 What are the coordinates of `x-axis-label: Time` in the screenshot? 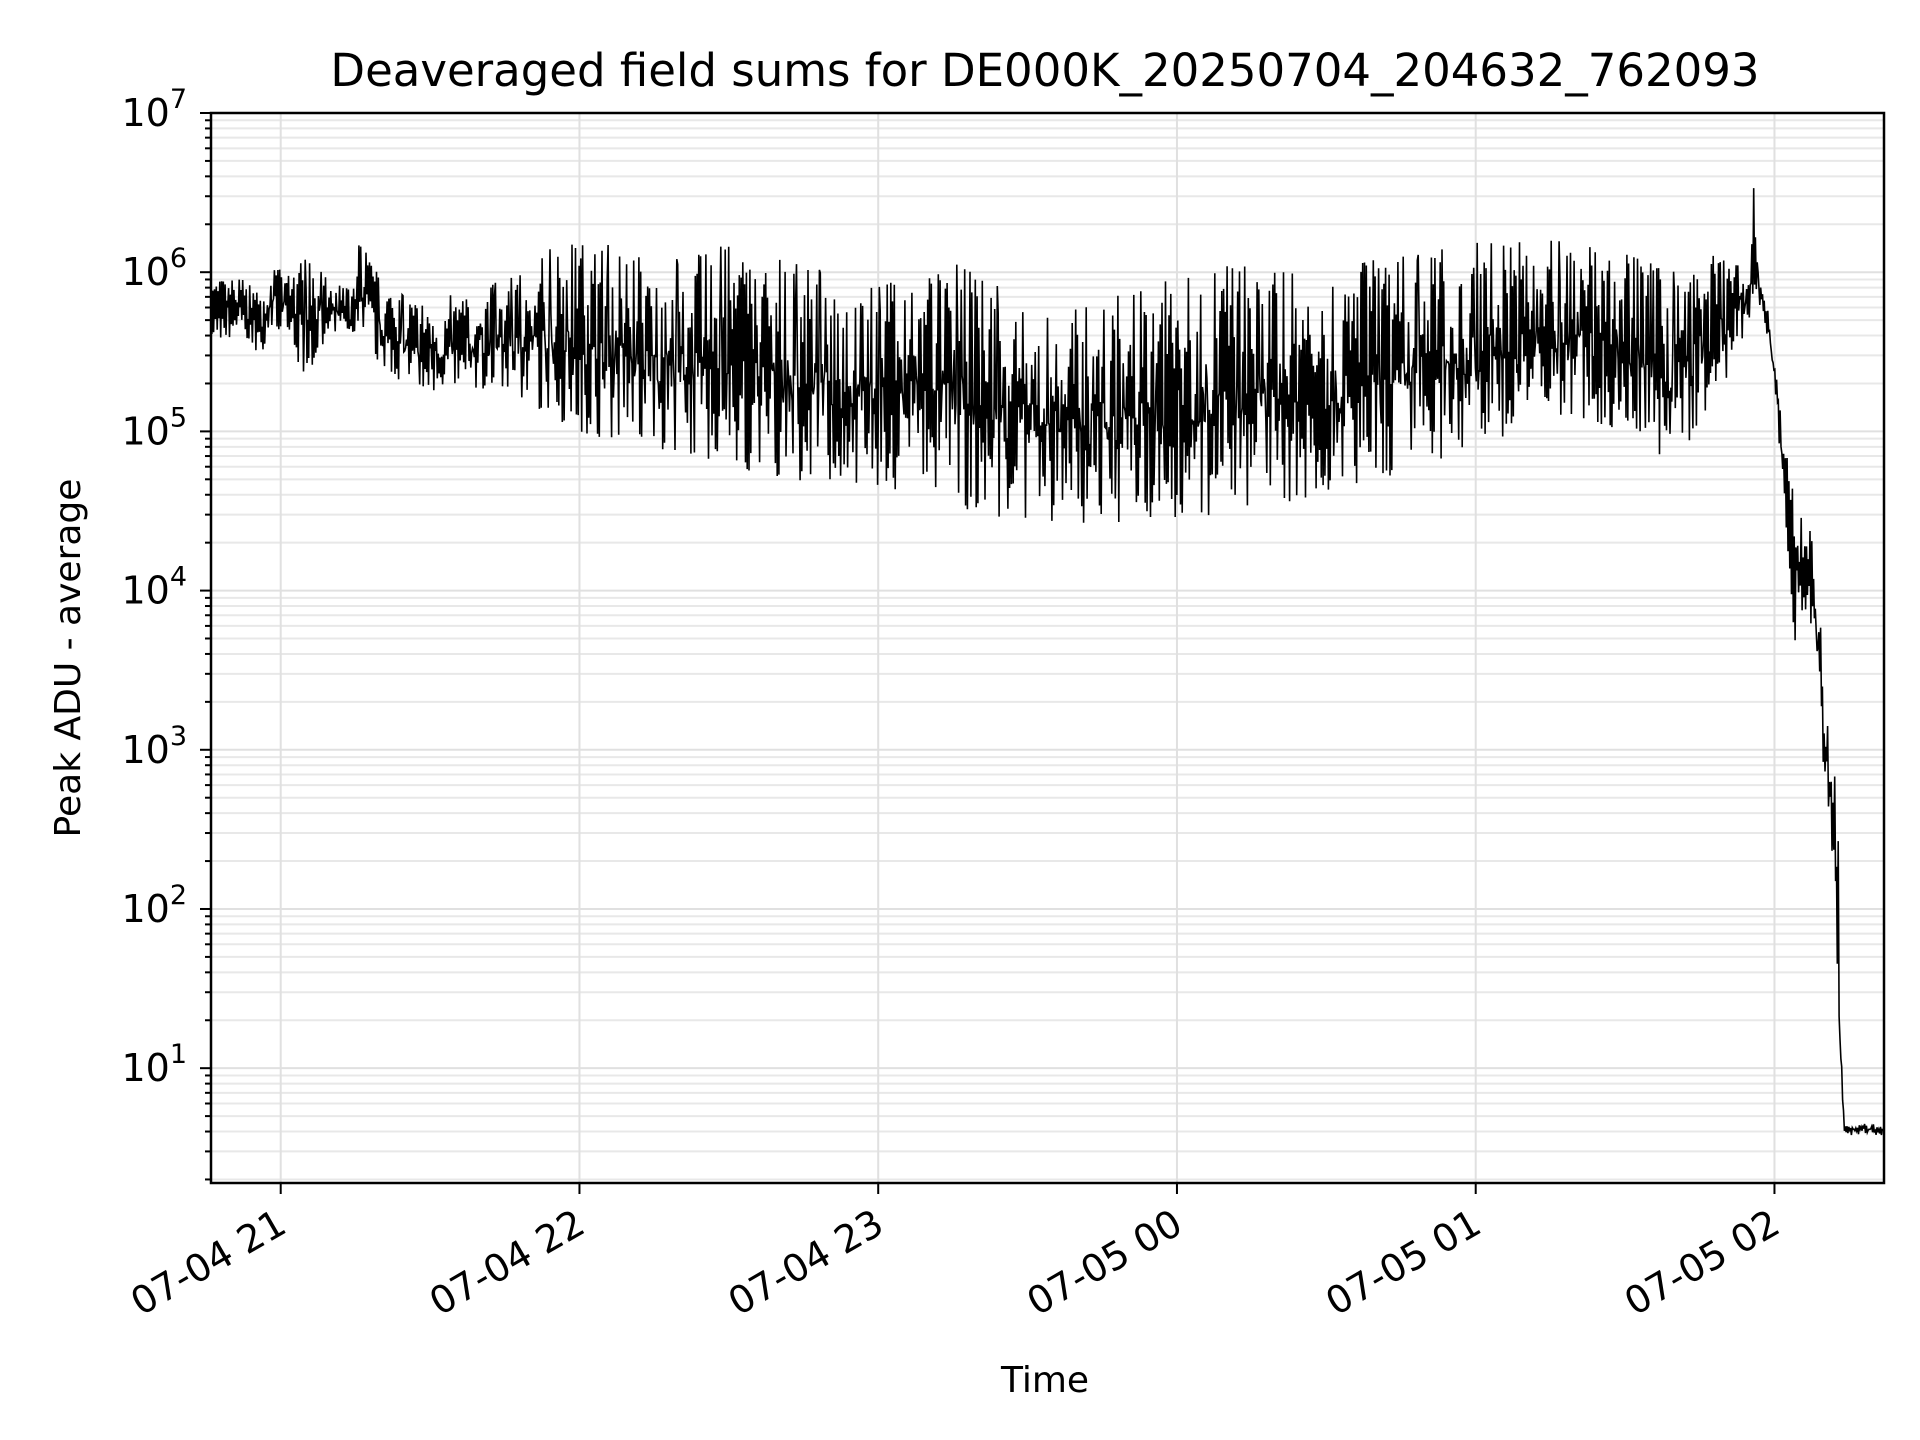 It's located at (1044, 1380).